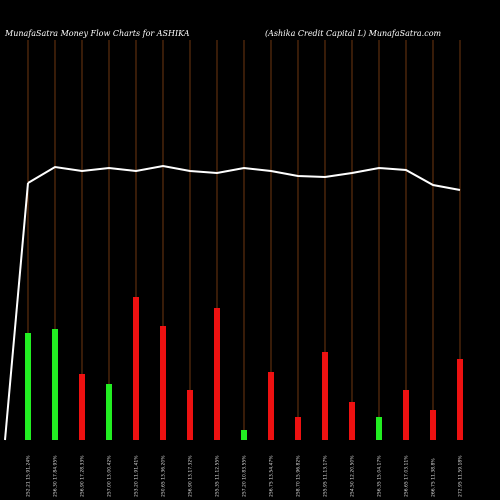 The width and height of the screenshot is (500, 500). Describe the element at coordinates (137, 476) in the screenshot. I see `x-tick-label: 253.20 11.91.41%` at that location.